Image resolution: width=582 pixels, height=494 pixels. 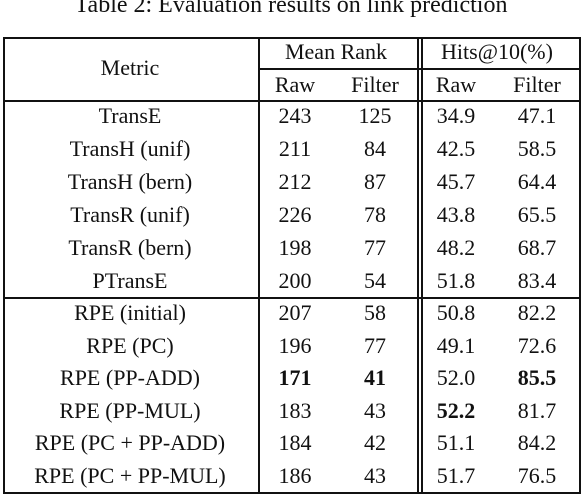 What do you see at coordinates (295, 149) in the screenshot?
I see `table-cell: 211` at bounding box center [295, 149].